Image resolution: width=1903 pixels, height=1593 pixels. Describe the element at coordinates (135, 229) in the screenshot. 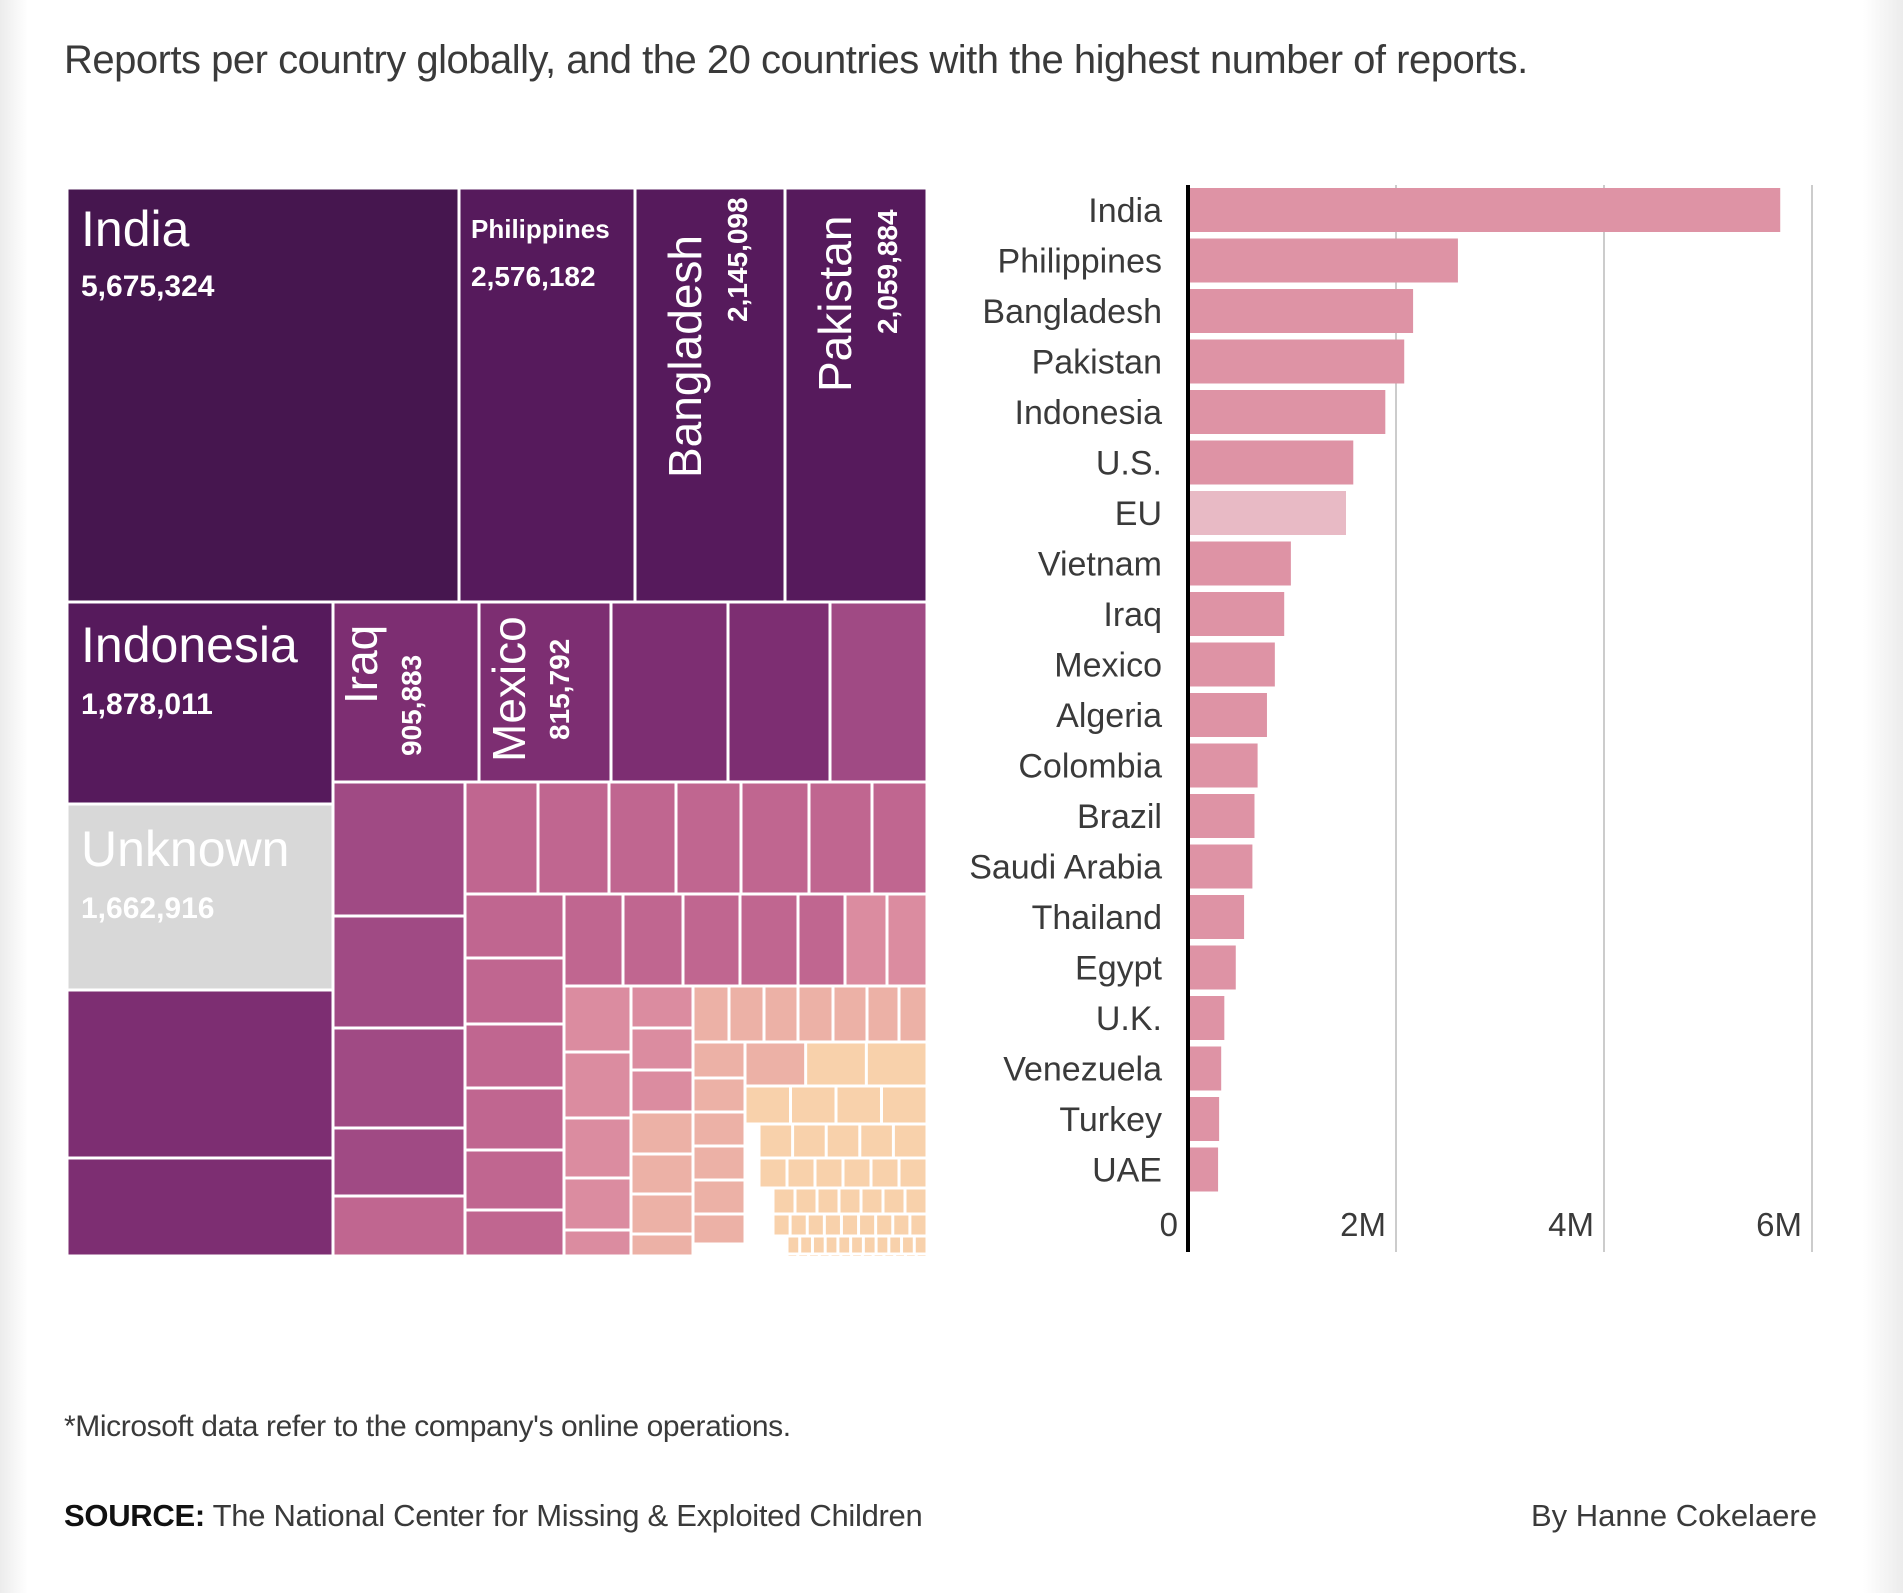

I see `treemap-label-india: India` at that location.